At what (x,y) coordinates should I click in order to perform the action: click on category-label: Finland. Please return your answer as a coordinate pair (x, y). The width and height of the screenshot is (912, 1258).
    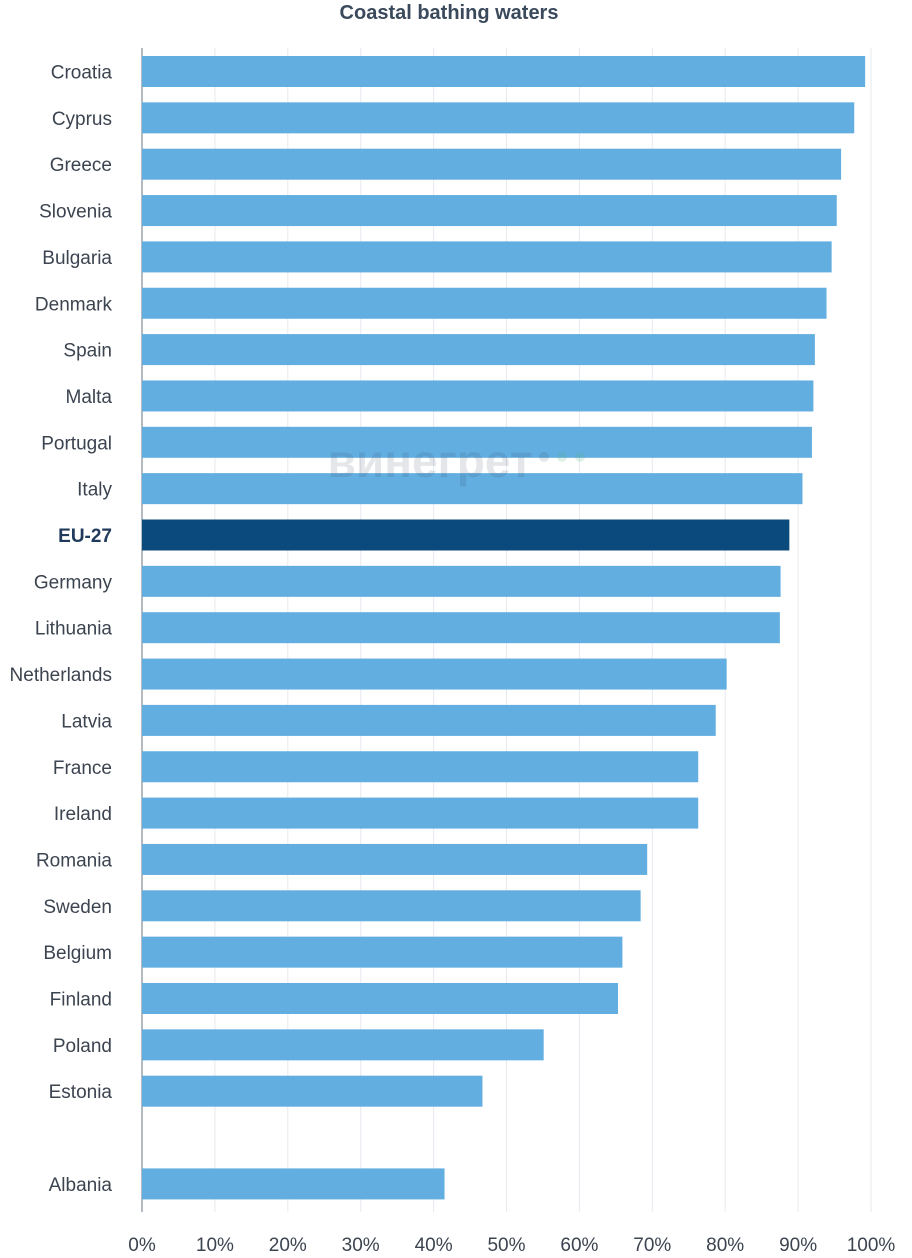
    Looking at the image, I should click on (81, 1000).